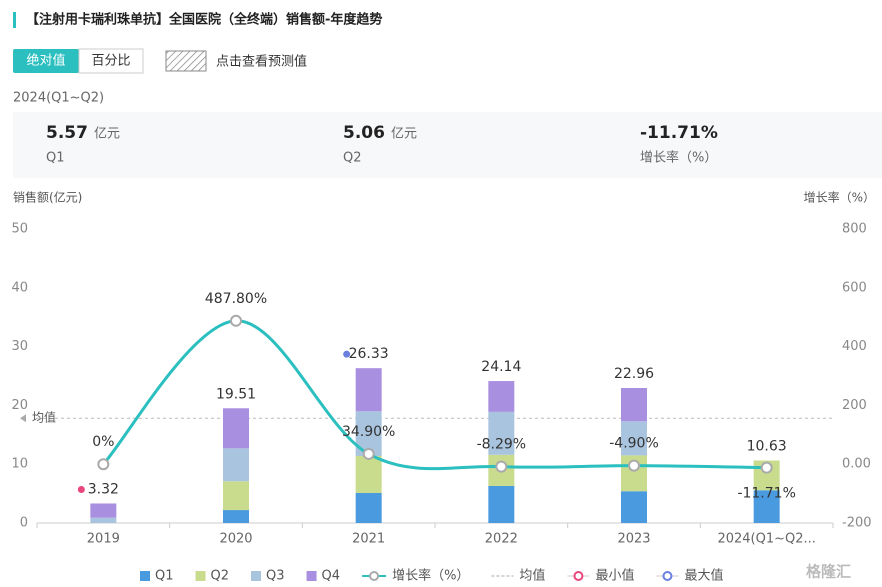  I want to click on y2-tick-label: 200, so click(854, 405).